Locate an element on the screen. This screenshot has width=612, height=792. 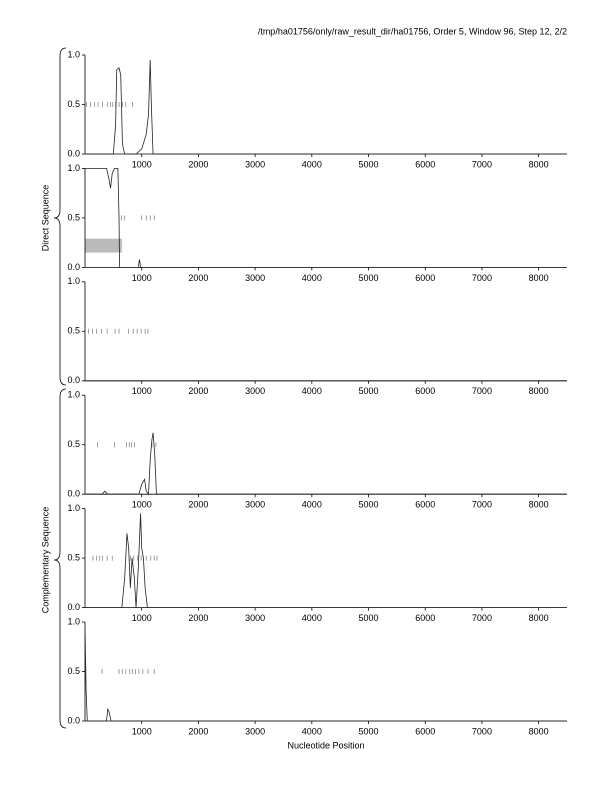
group-label: Complementary Sequence is located at coordinates (45, 560).